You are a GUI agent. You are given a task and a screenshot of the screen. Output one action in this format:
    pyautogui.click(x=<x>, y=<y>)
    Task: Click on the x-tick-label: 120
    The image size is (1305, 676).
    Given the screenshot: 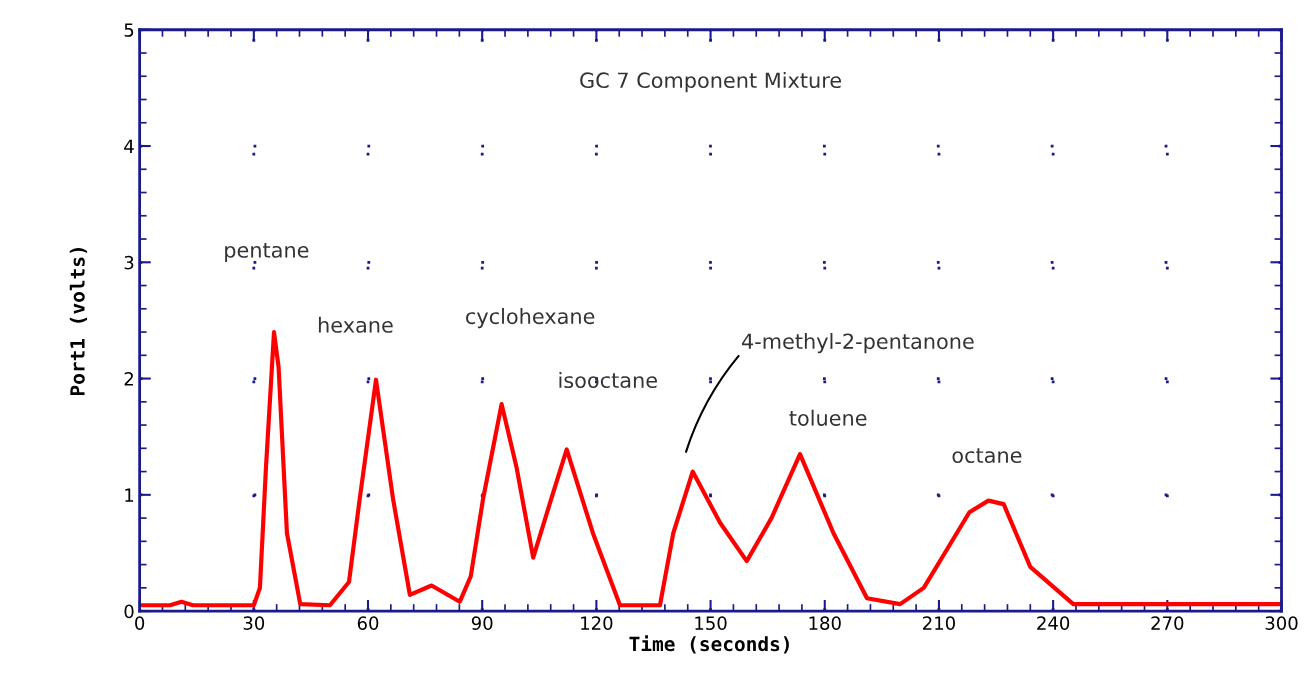 What is the action you would take?
    pyautogui.click(x=597, y=623)
    